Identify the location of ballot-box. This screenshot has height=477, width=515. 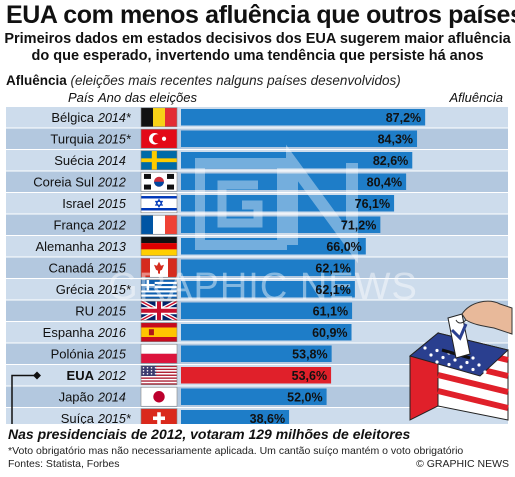
(460, 360).